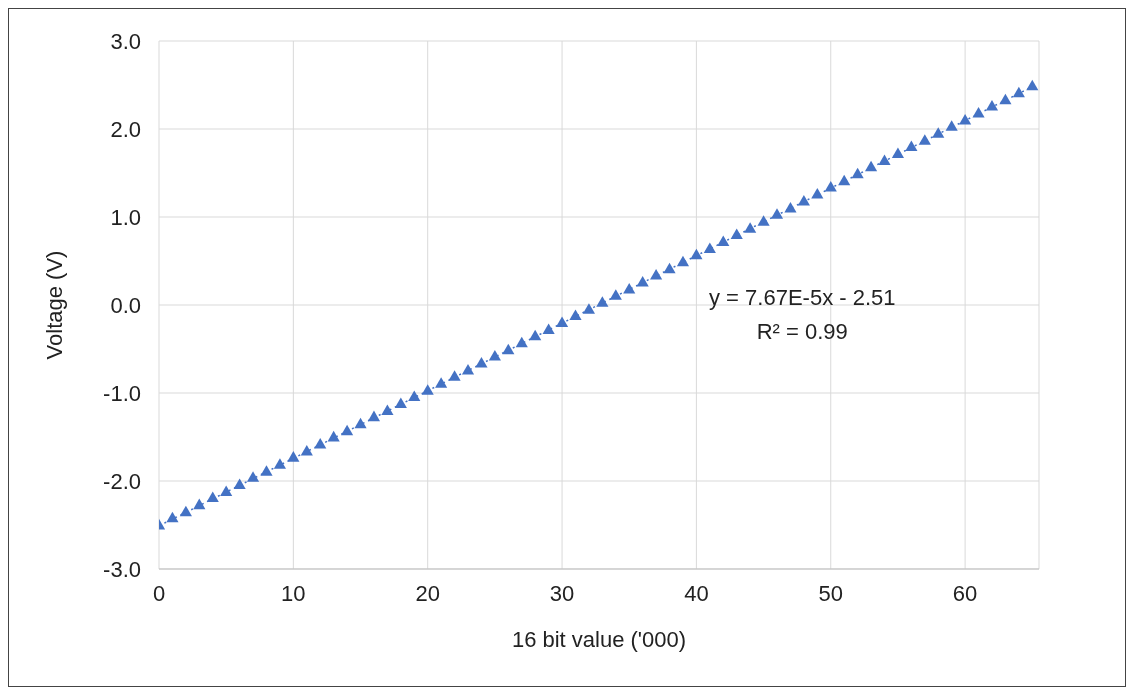  Describe the element at coordinates (122, 481) in the screenshot. I see `y-tick-label: -2.0` at that location.